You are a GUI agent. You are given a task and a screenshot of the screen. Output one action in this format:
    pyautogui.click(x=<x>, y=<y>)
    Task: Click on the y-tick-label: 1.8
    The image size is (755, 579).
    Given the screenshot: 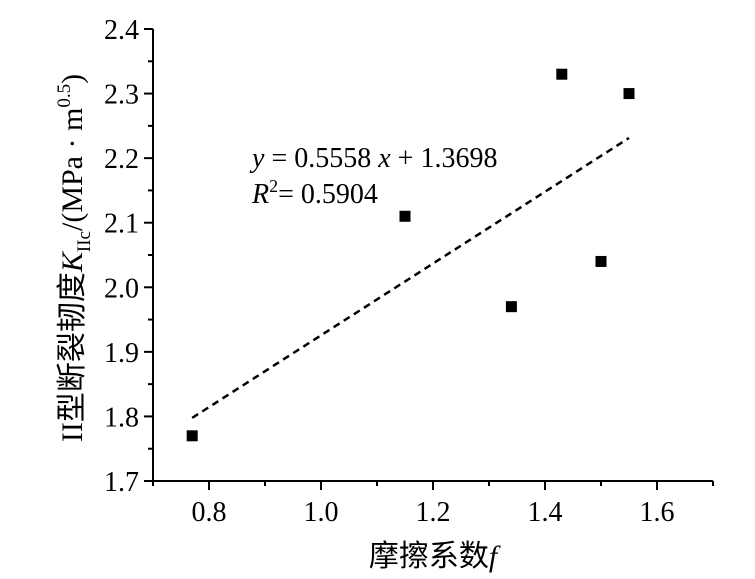 What is the action you would take?
    pyautogui.click(x=121, y=417)
    